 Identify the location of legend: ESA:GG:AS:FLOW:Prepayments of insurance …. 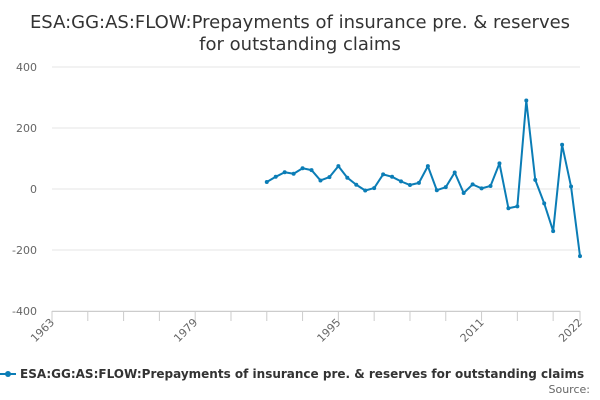
(292, 374).